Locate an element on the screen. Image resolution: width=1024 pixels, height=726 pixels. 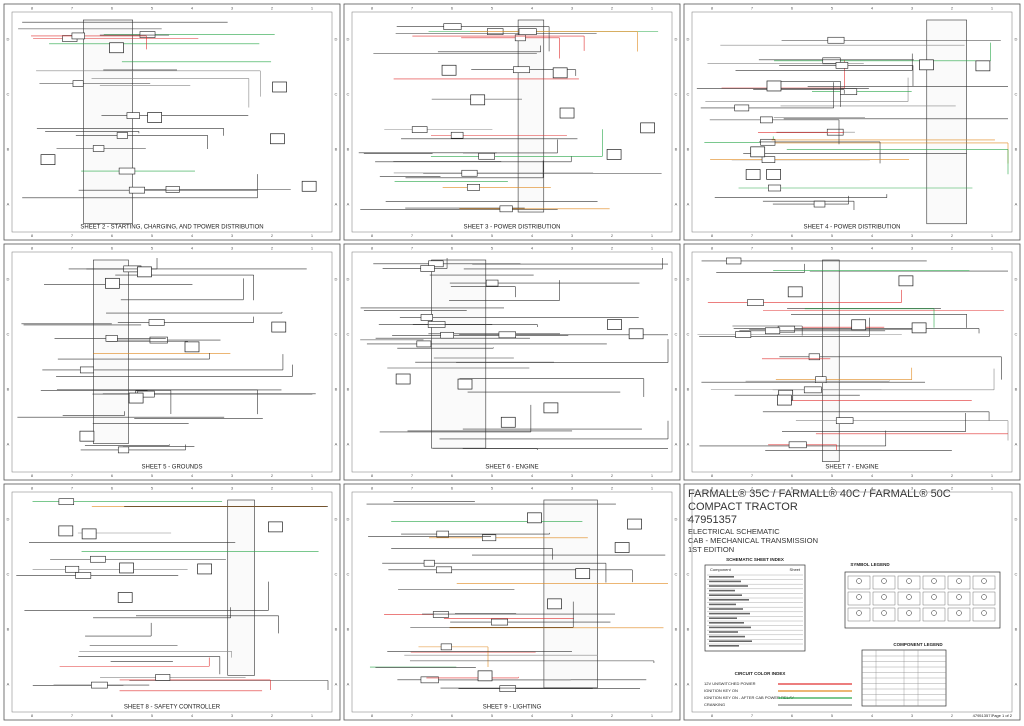
sheet-title: SHEET 3 - POWER DISTRIBUTION is located at coordinates (512, 228).